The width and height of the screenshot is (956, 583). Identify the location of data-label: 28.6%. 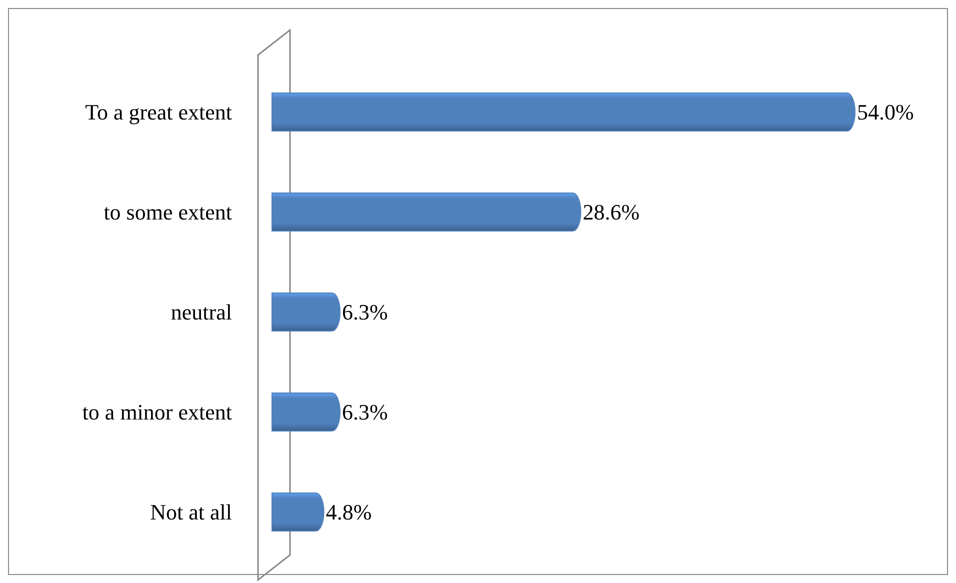
(611, 212).